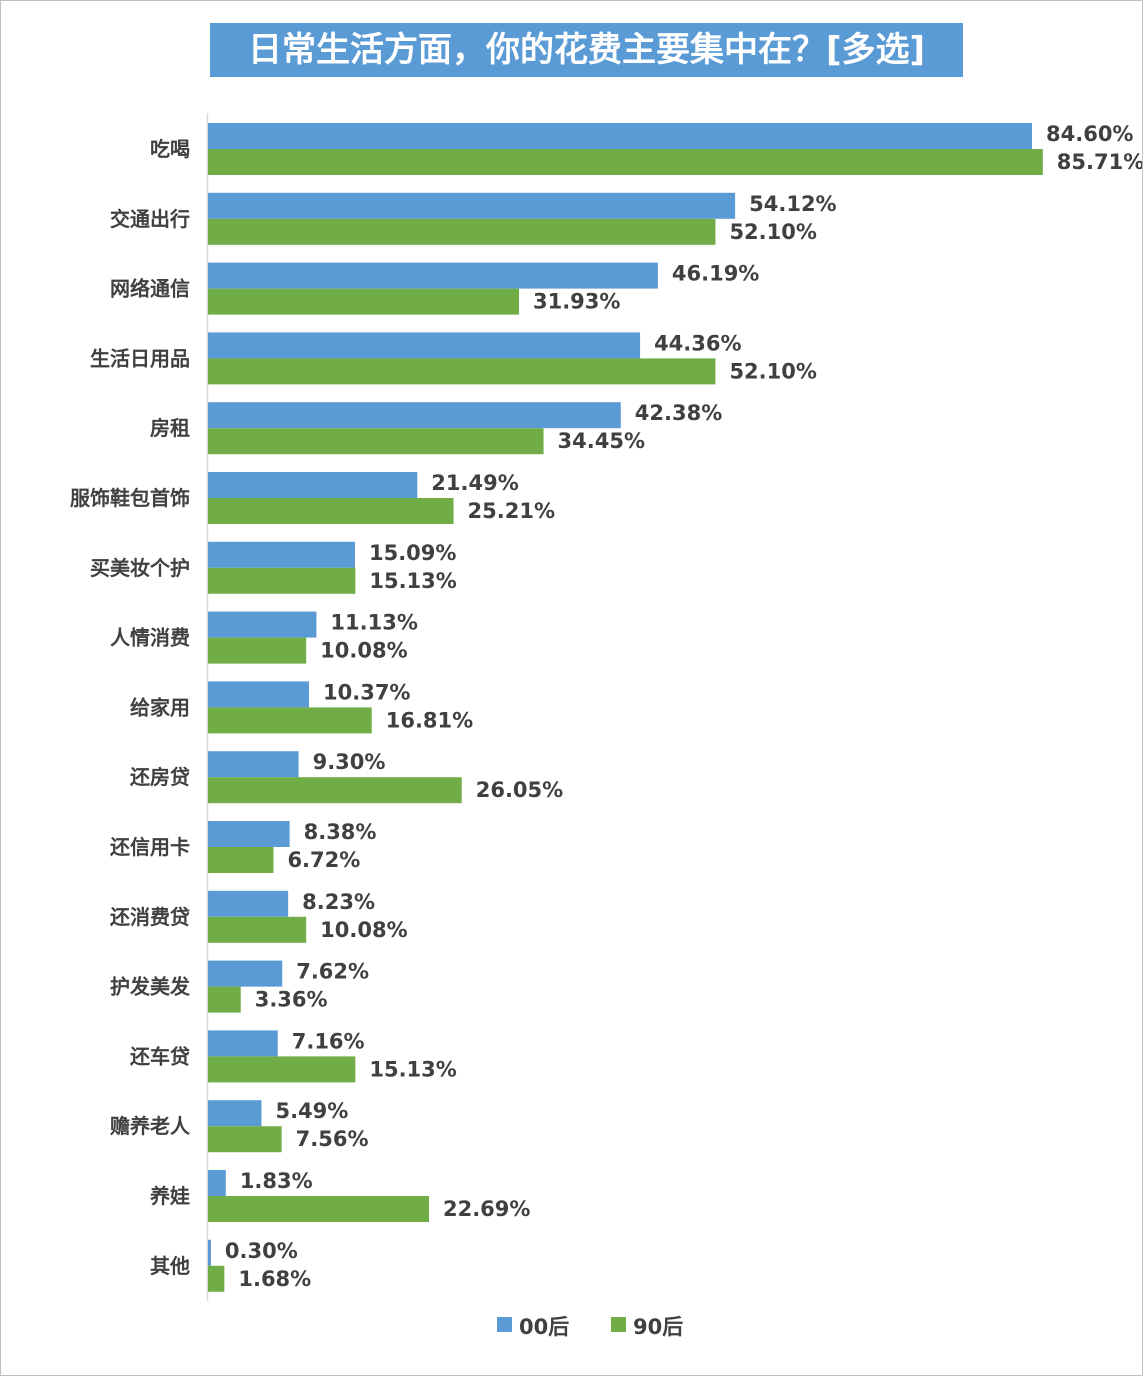  I want to click on data-label: 54.12%, so click(792, 204).